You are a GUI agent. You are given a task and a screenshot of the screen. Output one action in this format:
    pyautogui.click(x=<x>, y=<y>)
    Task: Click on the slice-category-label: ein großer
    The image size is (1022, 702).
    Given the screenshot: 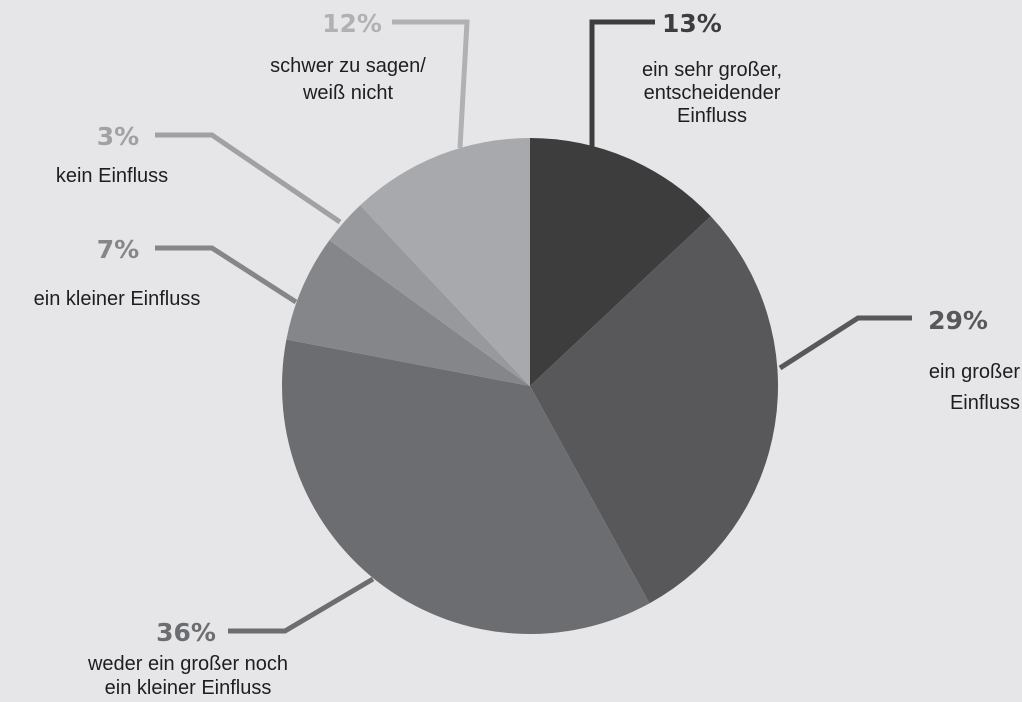 What is the action you would take?
    pyautogui.click(x=974, y=372)
    